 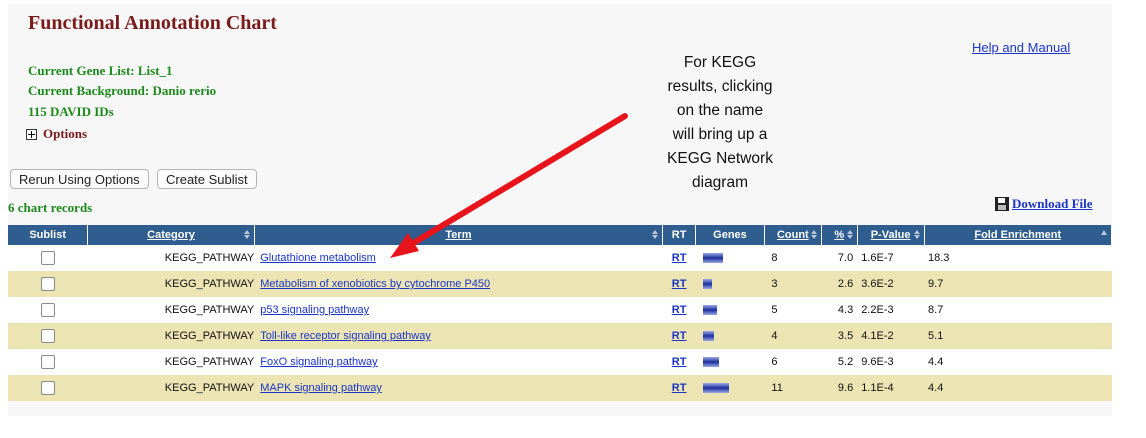 What do you see at coordinates (720, 110) in the screenshot?
I see `annotation-line: on the name` at bounding box center [720, 110].